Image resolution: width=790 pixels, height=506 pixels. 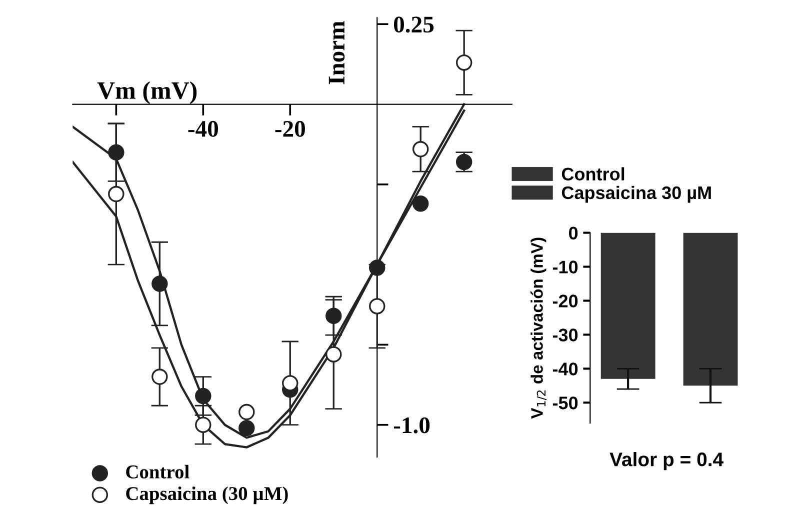 What do you see at coordinates (147, 92) in the screenshot?
I see `x-axis-title: Vm (mV)` at bounding box center [147, 92].